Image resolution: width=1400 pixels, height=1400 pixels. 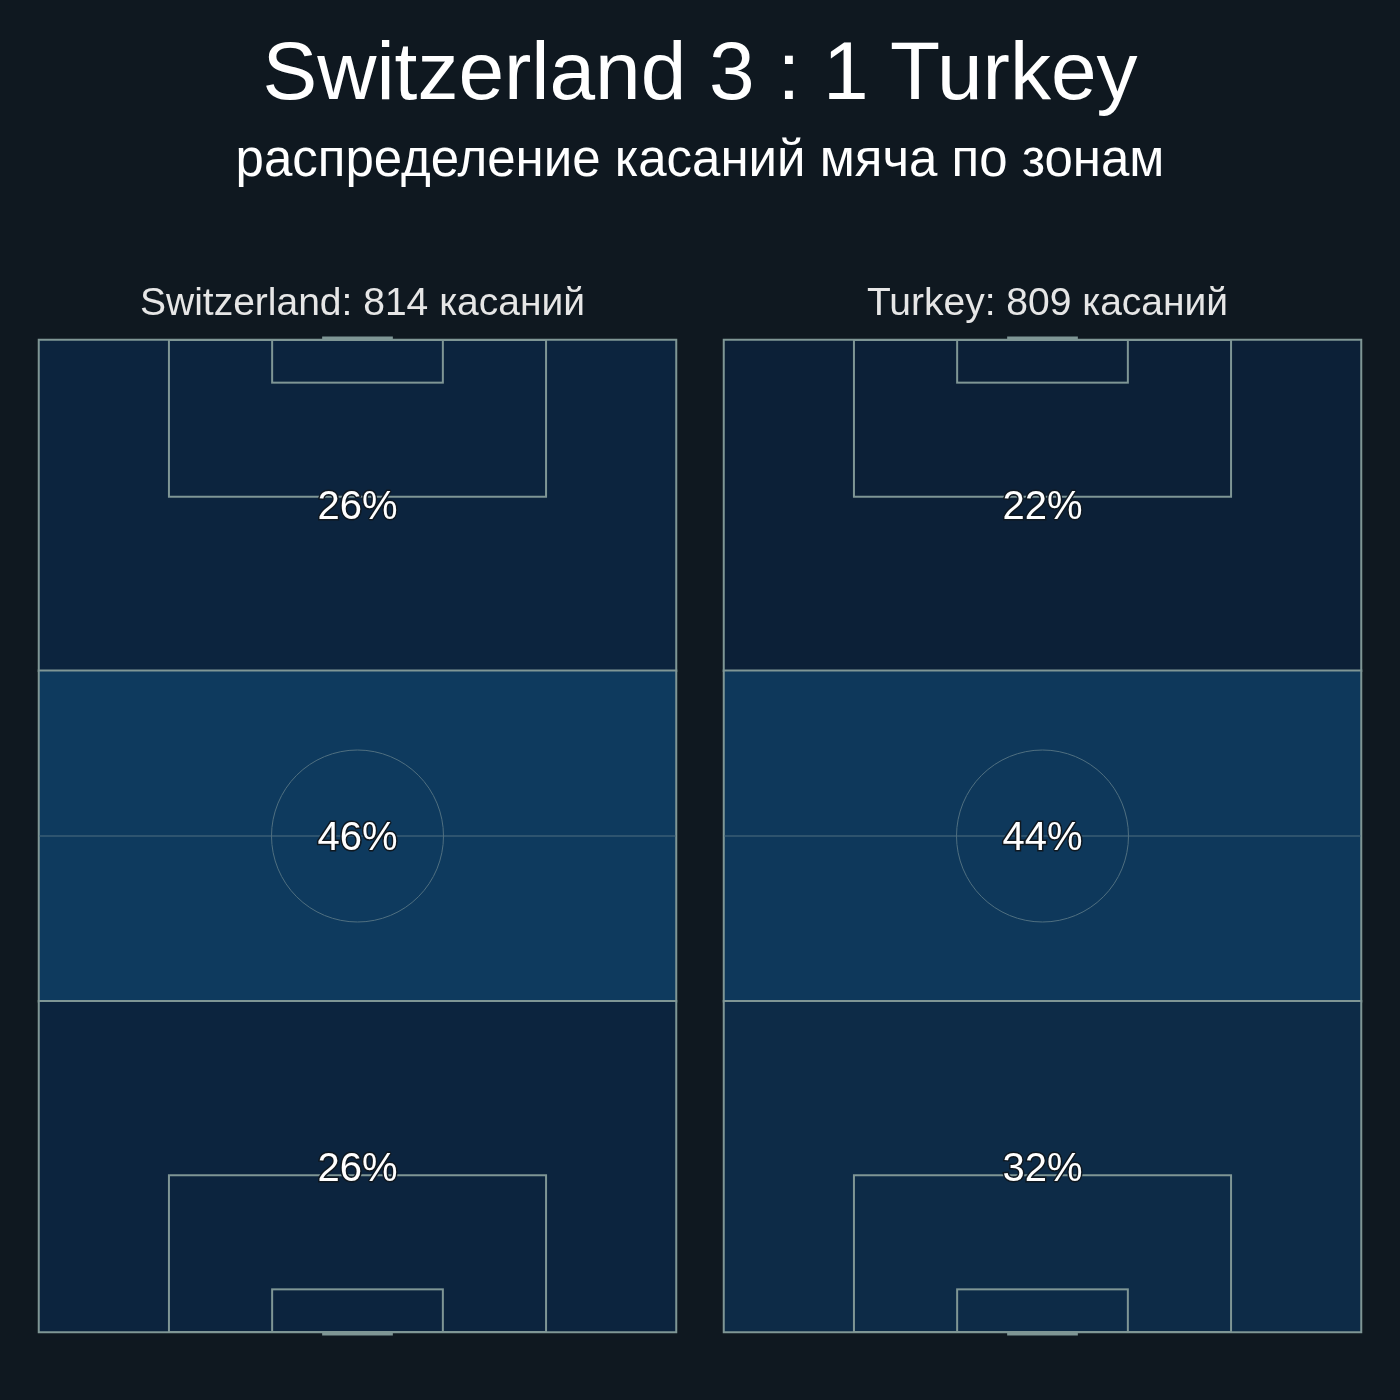 What do you see at coordinates (1047, 301) in the screenshot?
I see `text: Turkey: 809 касаний` at bounding box center [1047, 301].